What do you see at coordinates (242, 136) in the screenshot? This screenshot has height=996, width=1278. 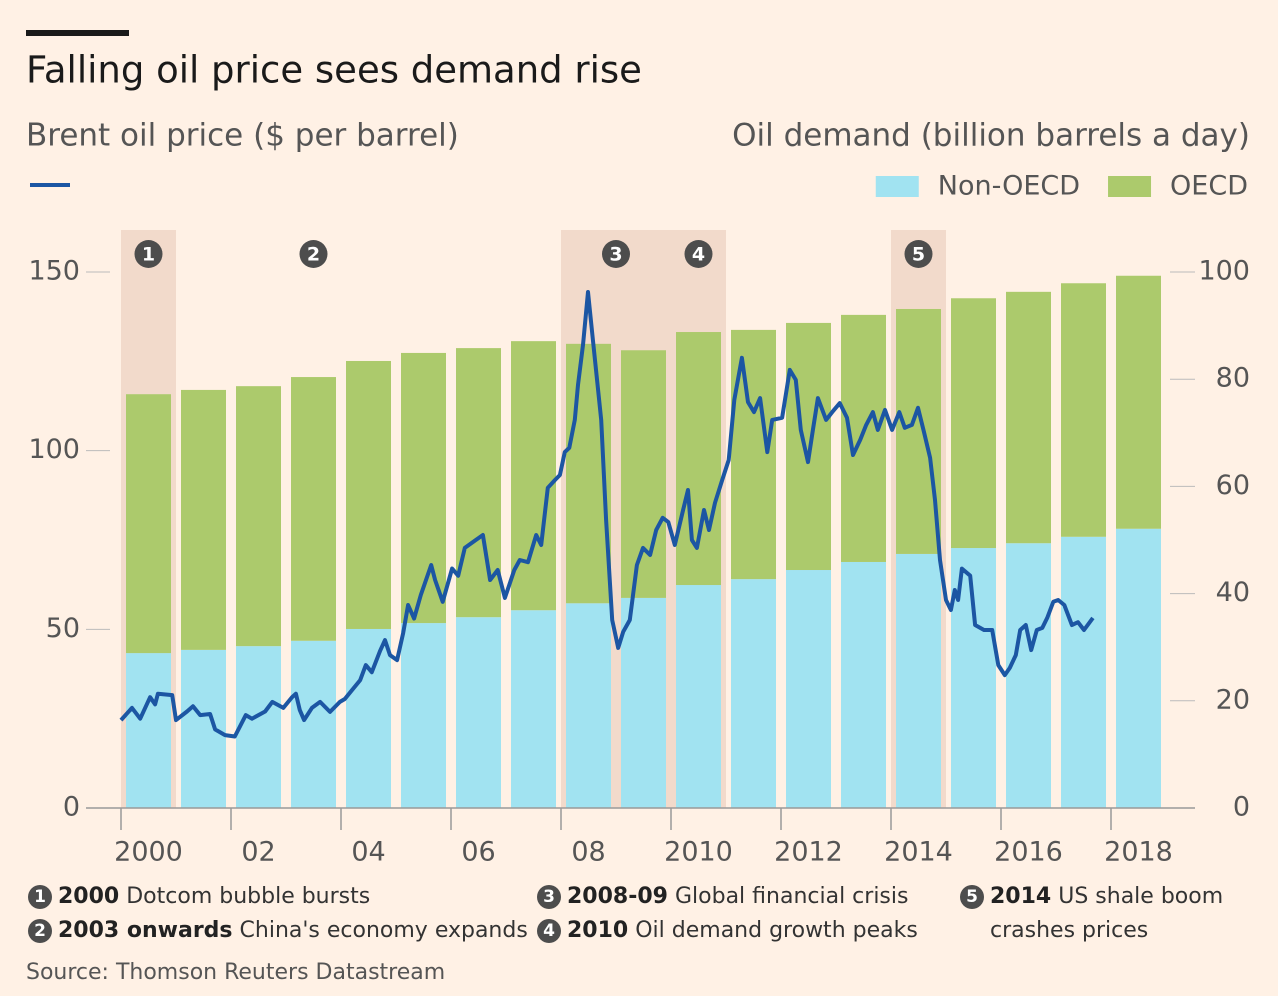 I see `y-axis-label: Brent oil price ($ per barrel)` at bounding box center [242, 136].